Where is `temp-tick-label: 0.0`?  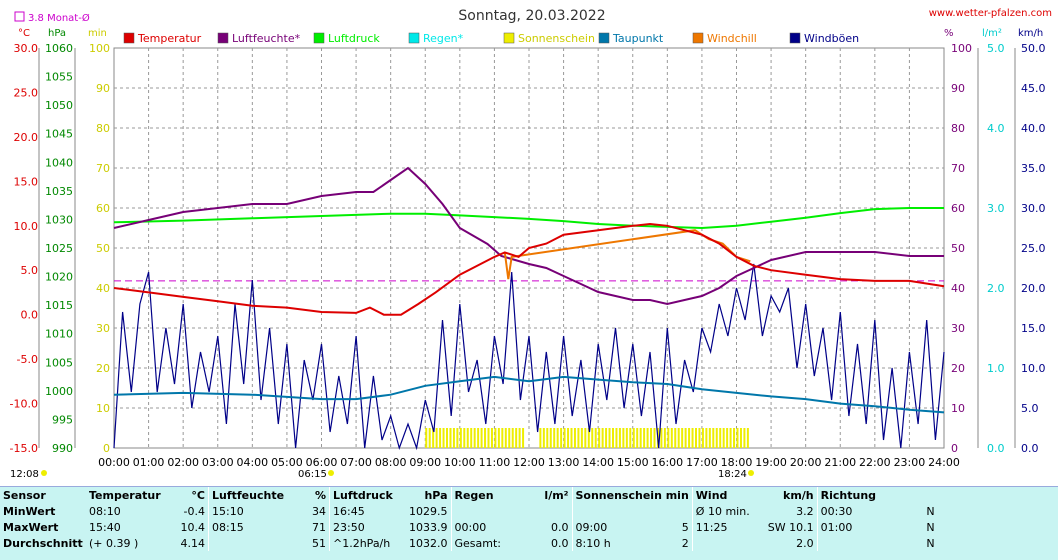
temp-tick-label: 0.0 is located at coordinates (30, 315).